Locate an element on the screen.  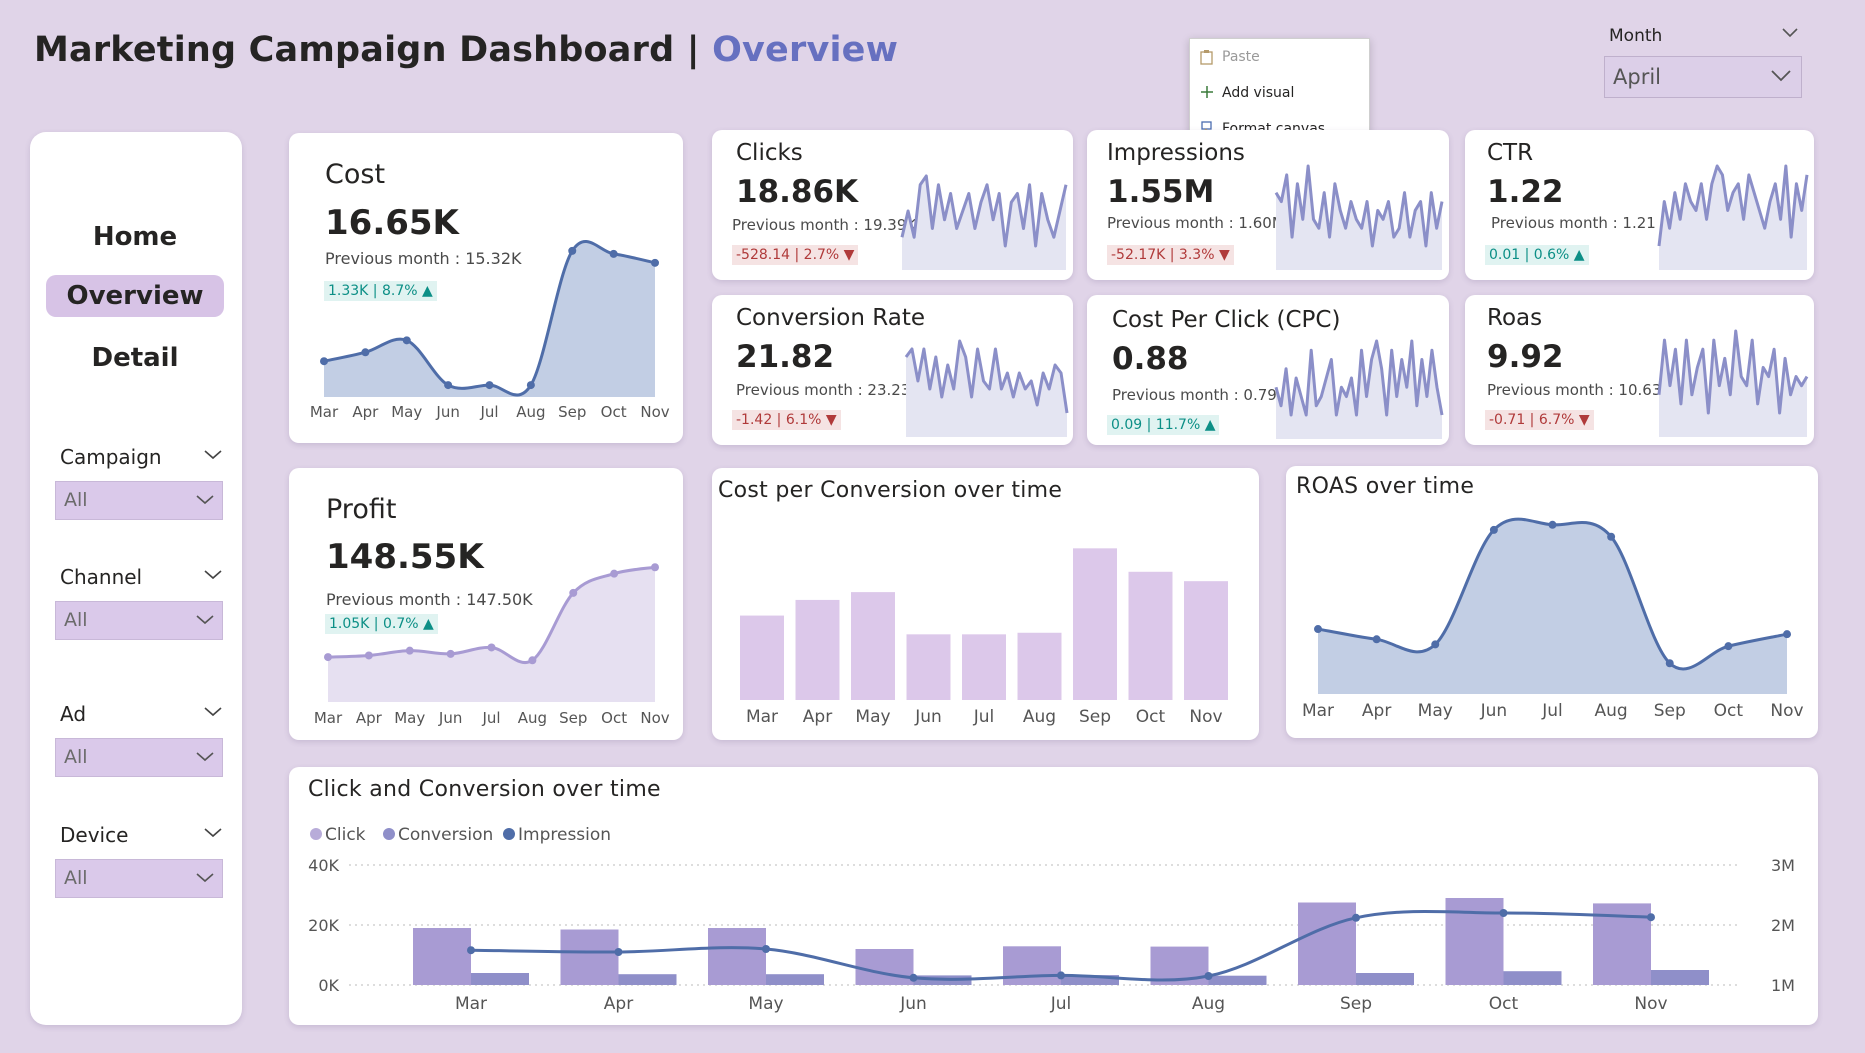
legend-label-click: Click is located at coordinates (345, 835).